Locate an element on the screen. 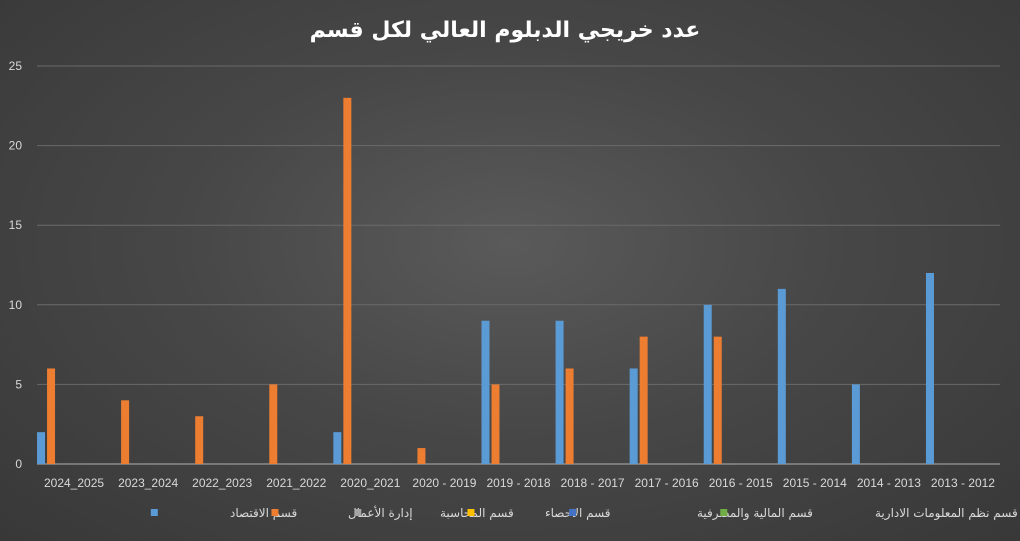 The width and height of the screenshot is (1020, 541). x-tick-label: 2013 - 2012 is located at coordinates (963, 483).